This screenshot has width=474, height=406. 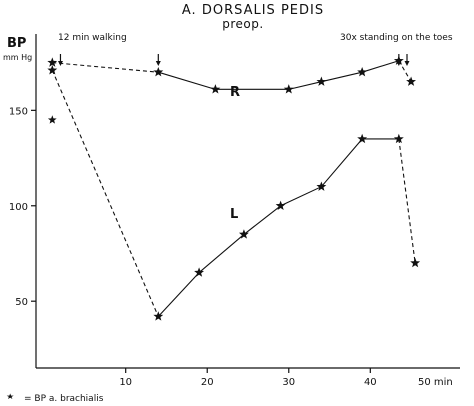 I want to click on x-tick-label-30: 30, so click(x=288, y=382).